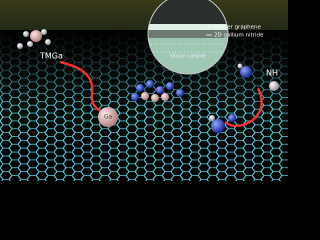  What do you see at coordinates (243, 107) in the screenshot?
I see `path-right` at bounding box center [243, 107].